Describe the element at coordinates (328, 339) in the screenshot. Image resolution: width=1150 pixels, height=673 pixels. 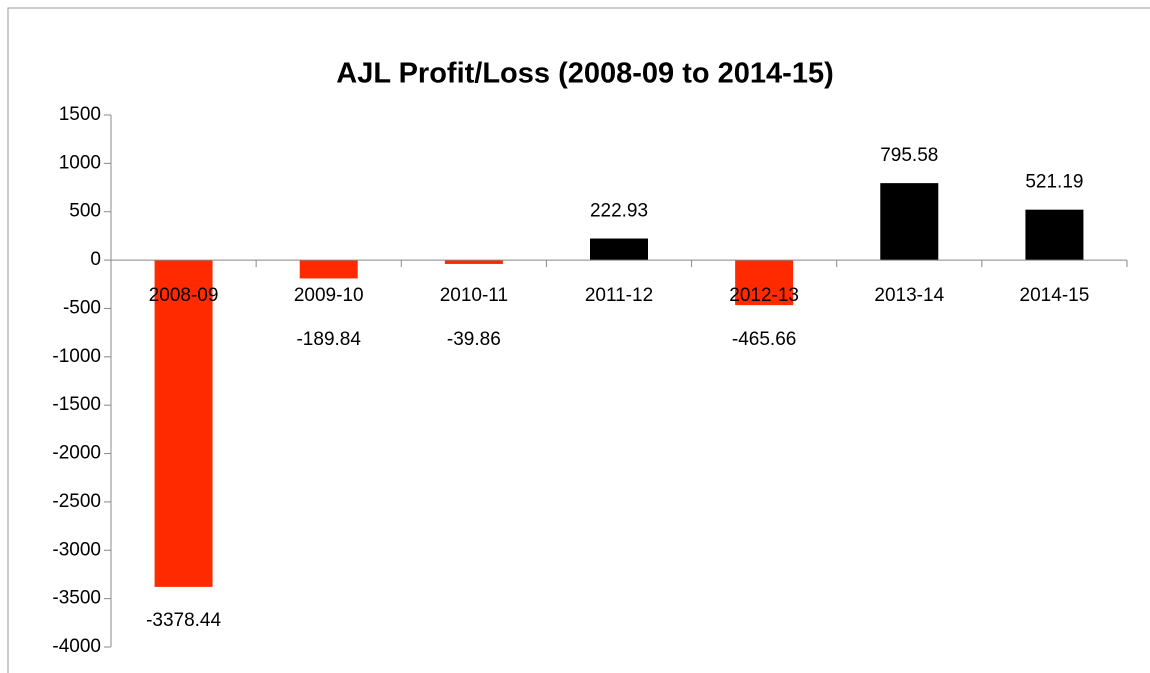
I see `data-label: -189.84` at that location.